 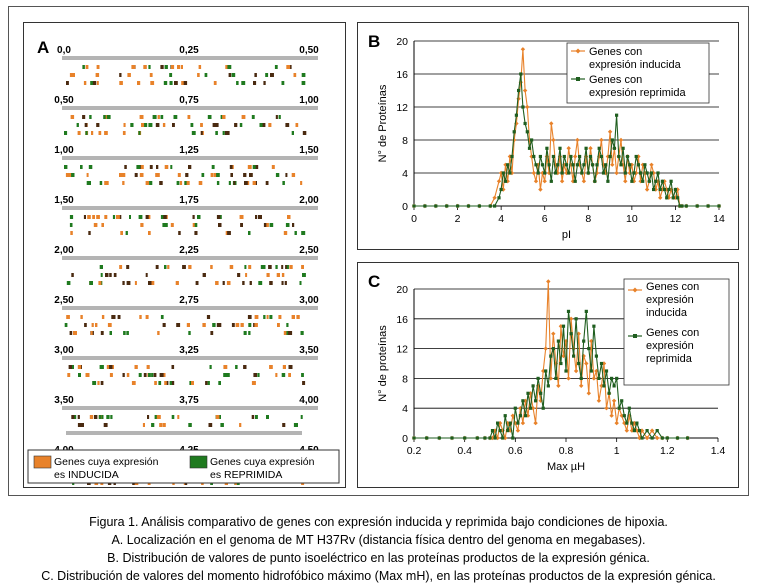 I want to click on y-tick-label: 16, so click(x=402, y=75).